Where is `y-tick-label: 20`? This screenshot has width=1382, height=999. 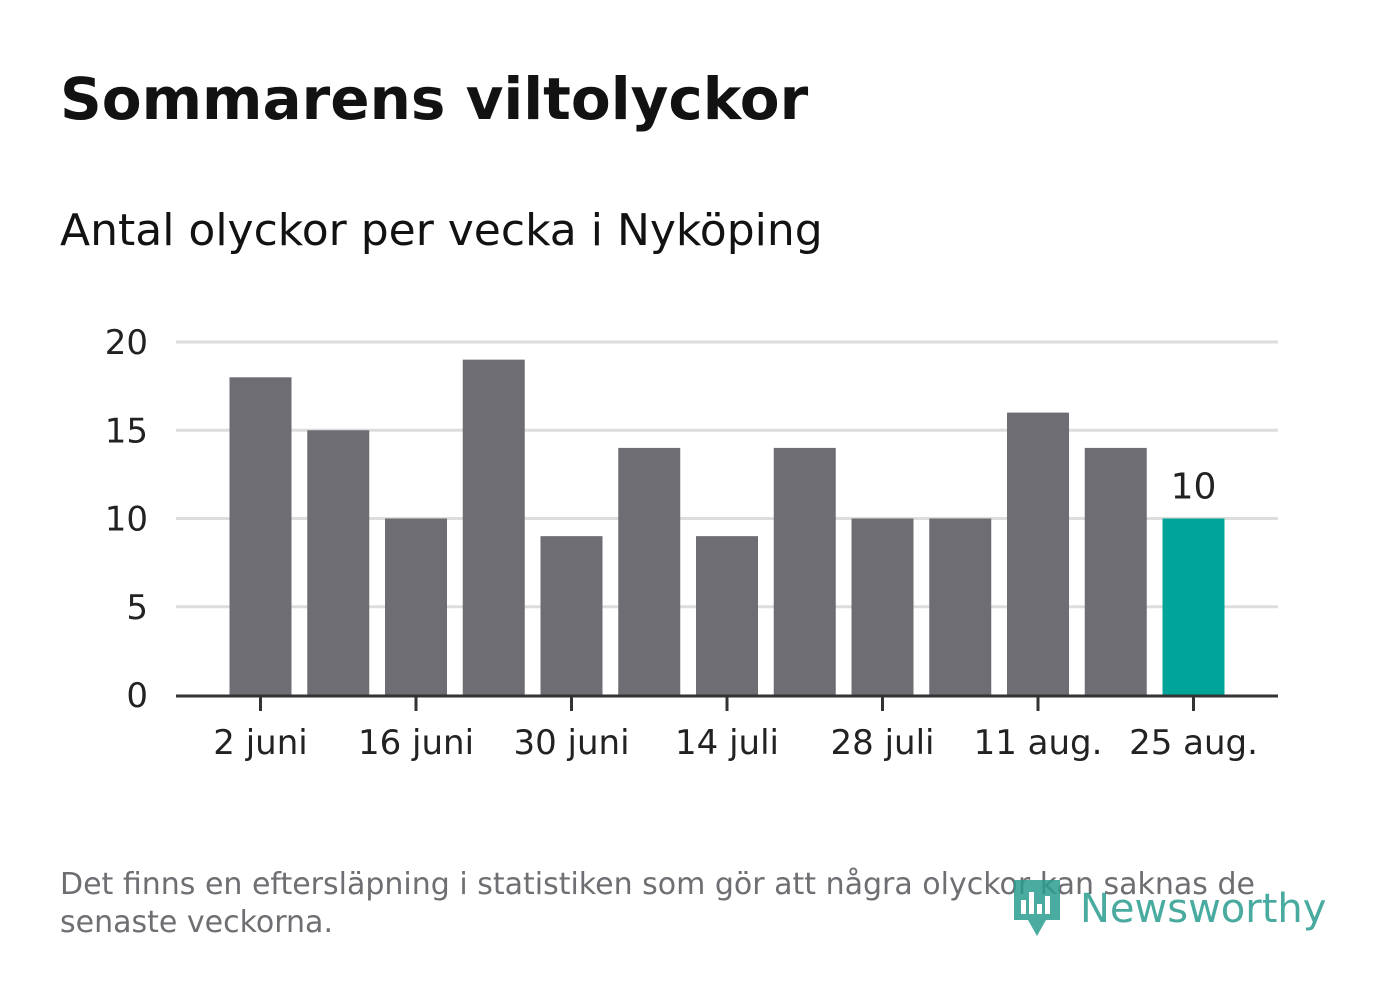
y-tick-label: 20 is located at coordinates (126, 343).